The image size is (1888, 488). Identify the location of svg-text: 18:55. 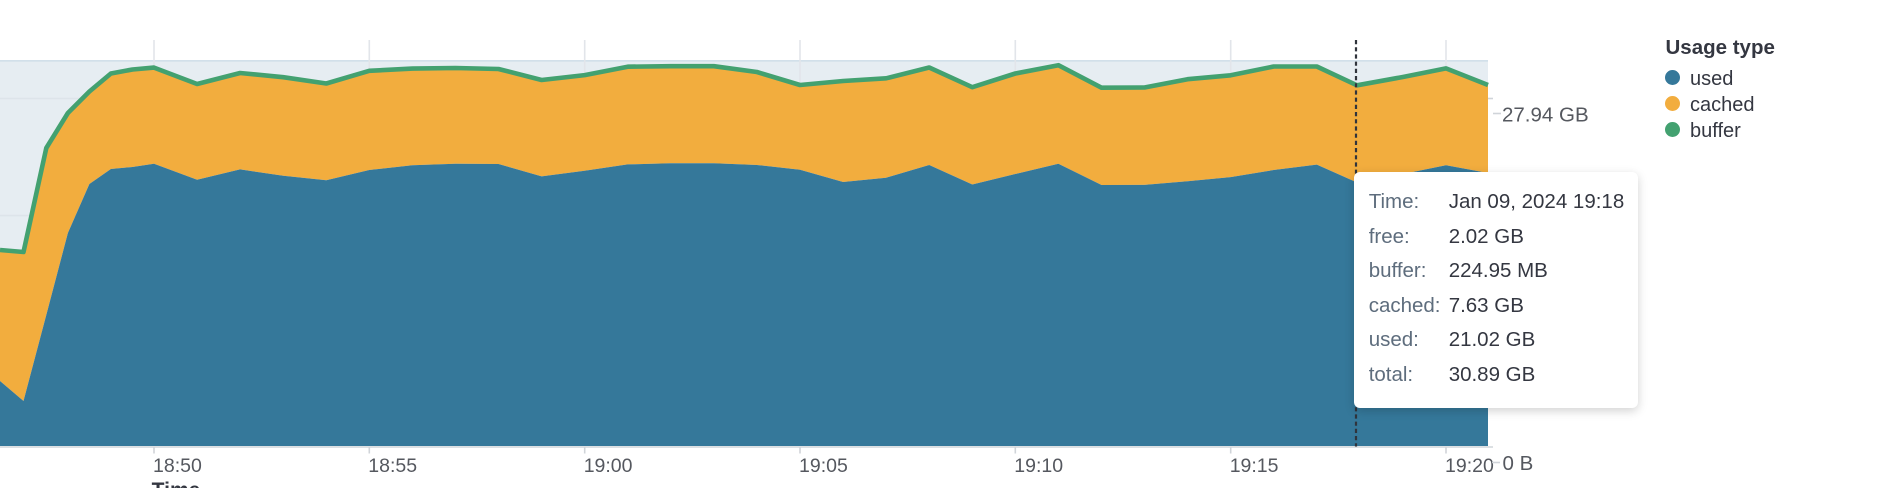
(392, 466).